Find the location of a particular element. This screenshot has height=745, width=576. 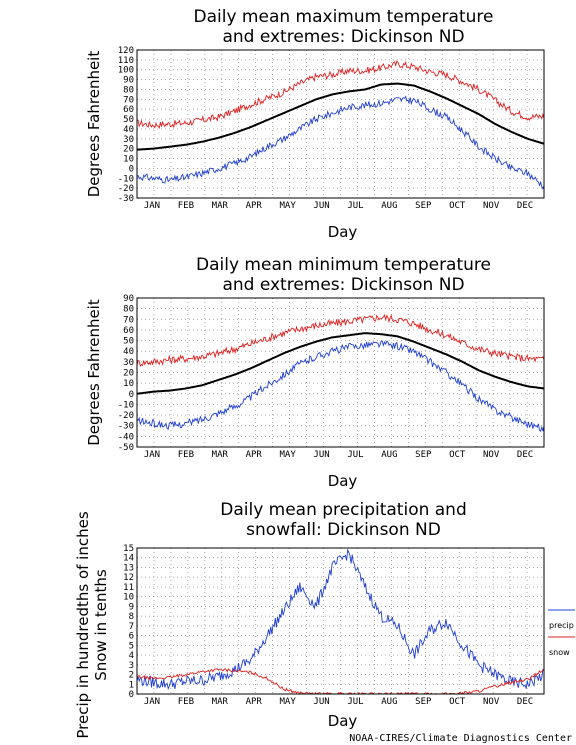

chart-title-line: Daily mean precipitation and is located at coordinates (343, 510).